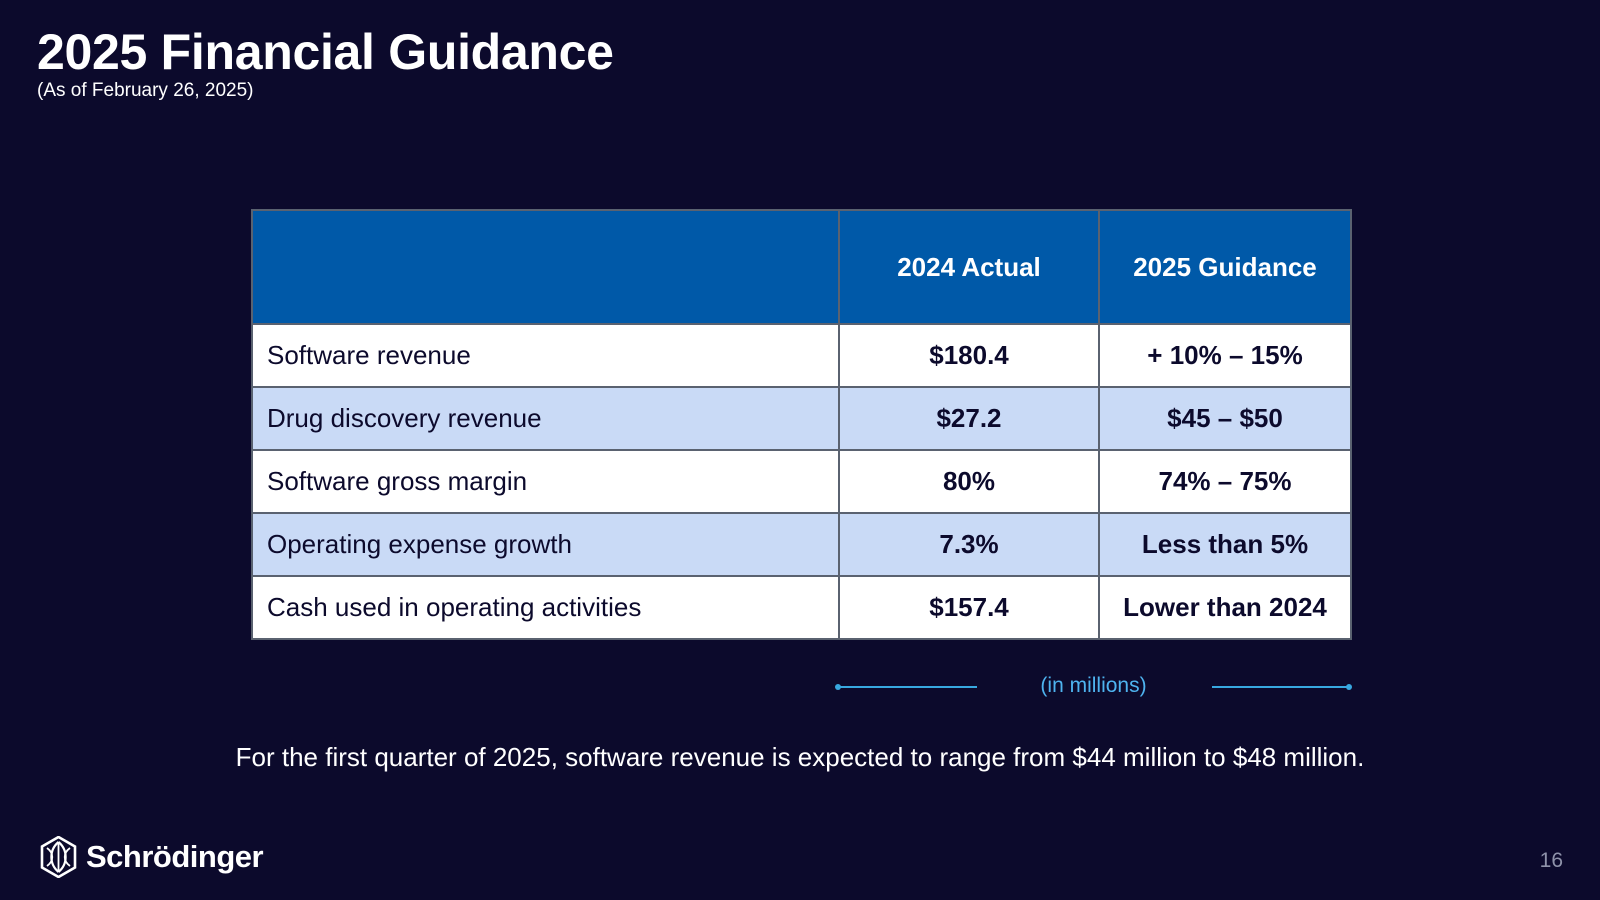 The height and width of the screenshot is (900, 1600). What do you see at coordinates (969, 418) in the screenshot?
I see `row-actual-value: $27.2` at bounding box center [969, 418].